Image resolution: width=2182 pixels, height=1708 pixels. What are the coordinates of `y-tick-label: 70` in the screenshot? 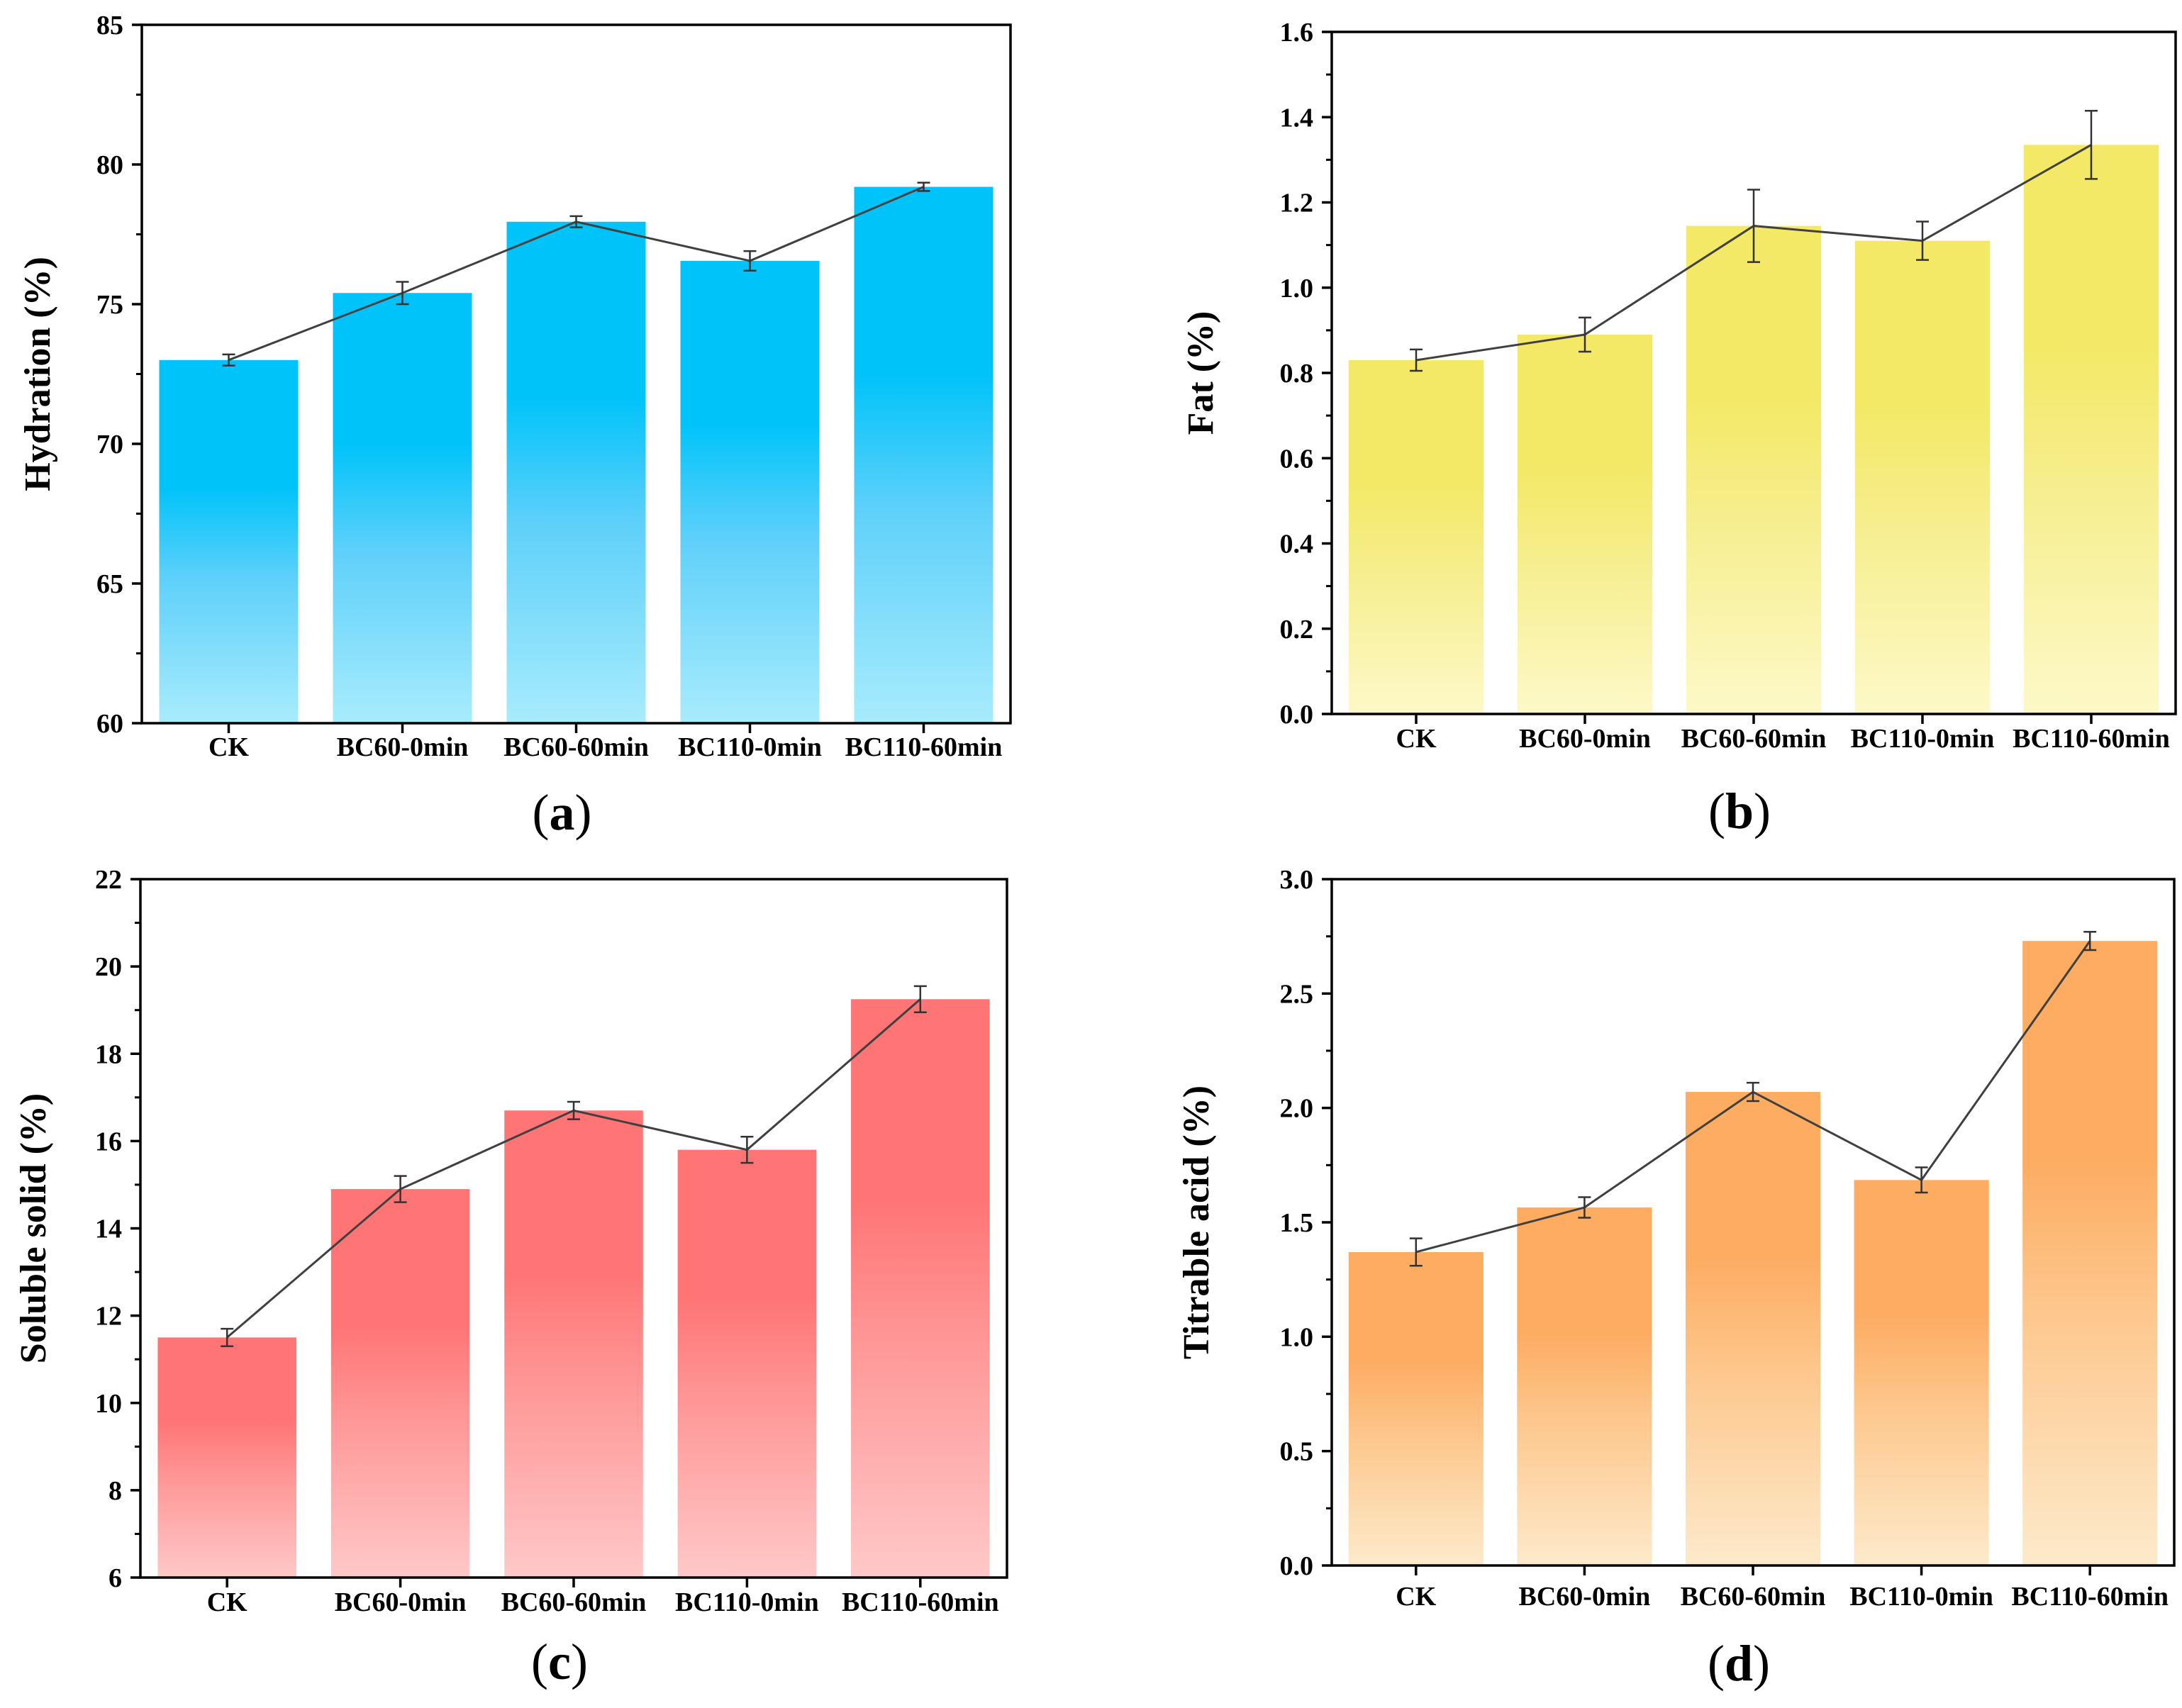 It's located at (110, 444).